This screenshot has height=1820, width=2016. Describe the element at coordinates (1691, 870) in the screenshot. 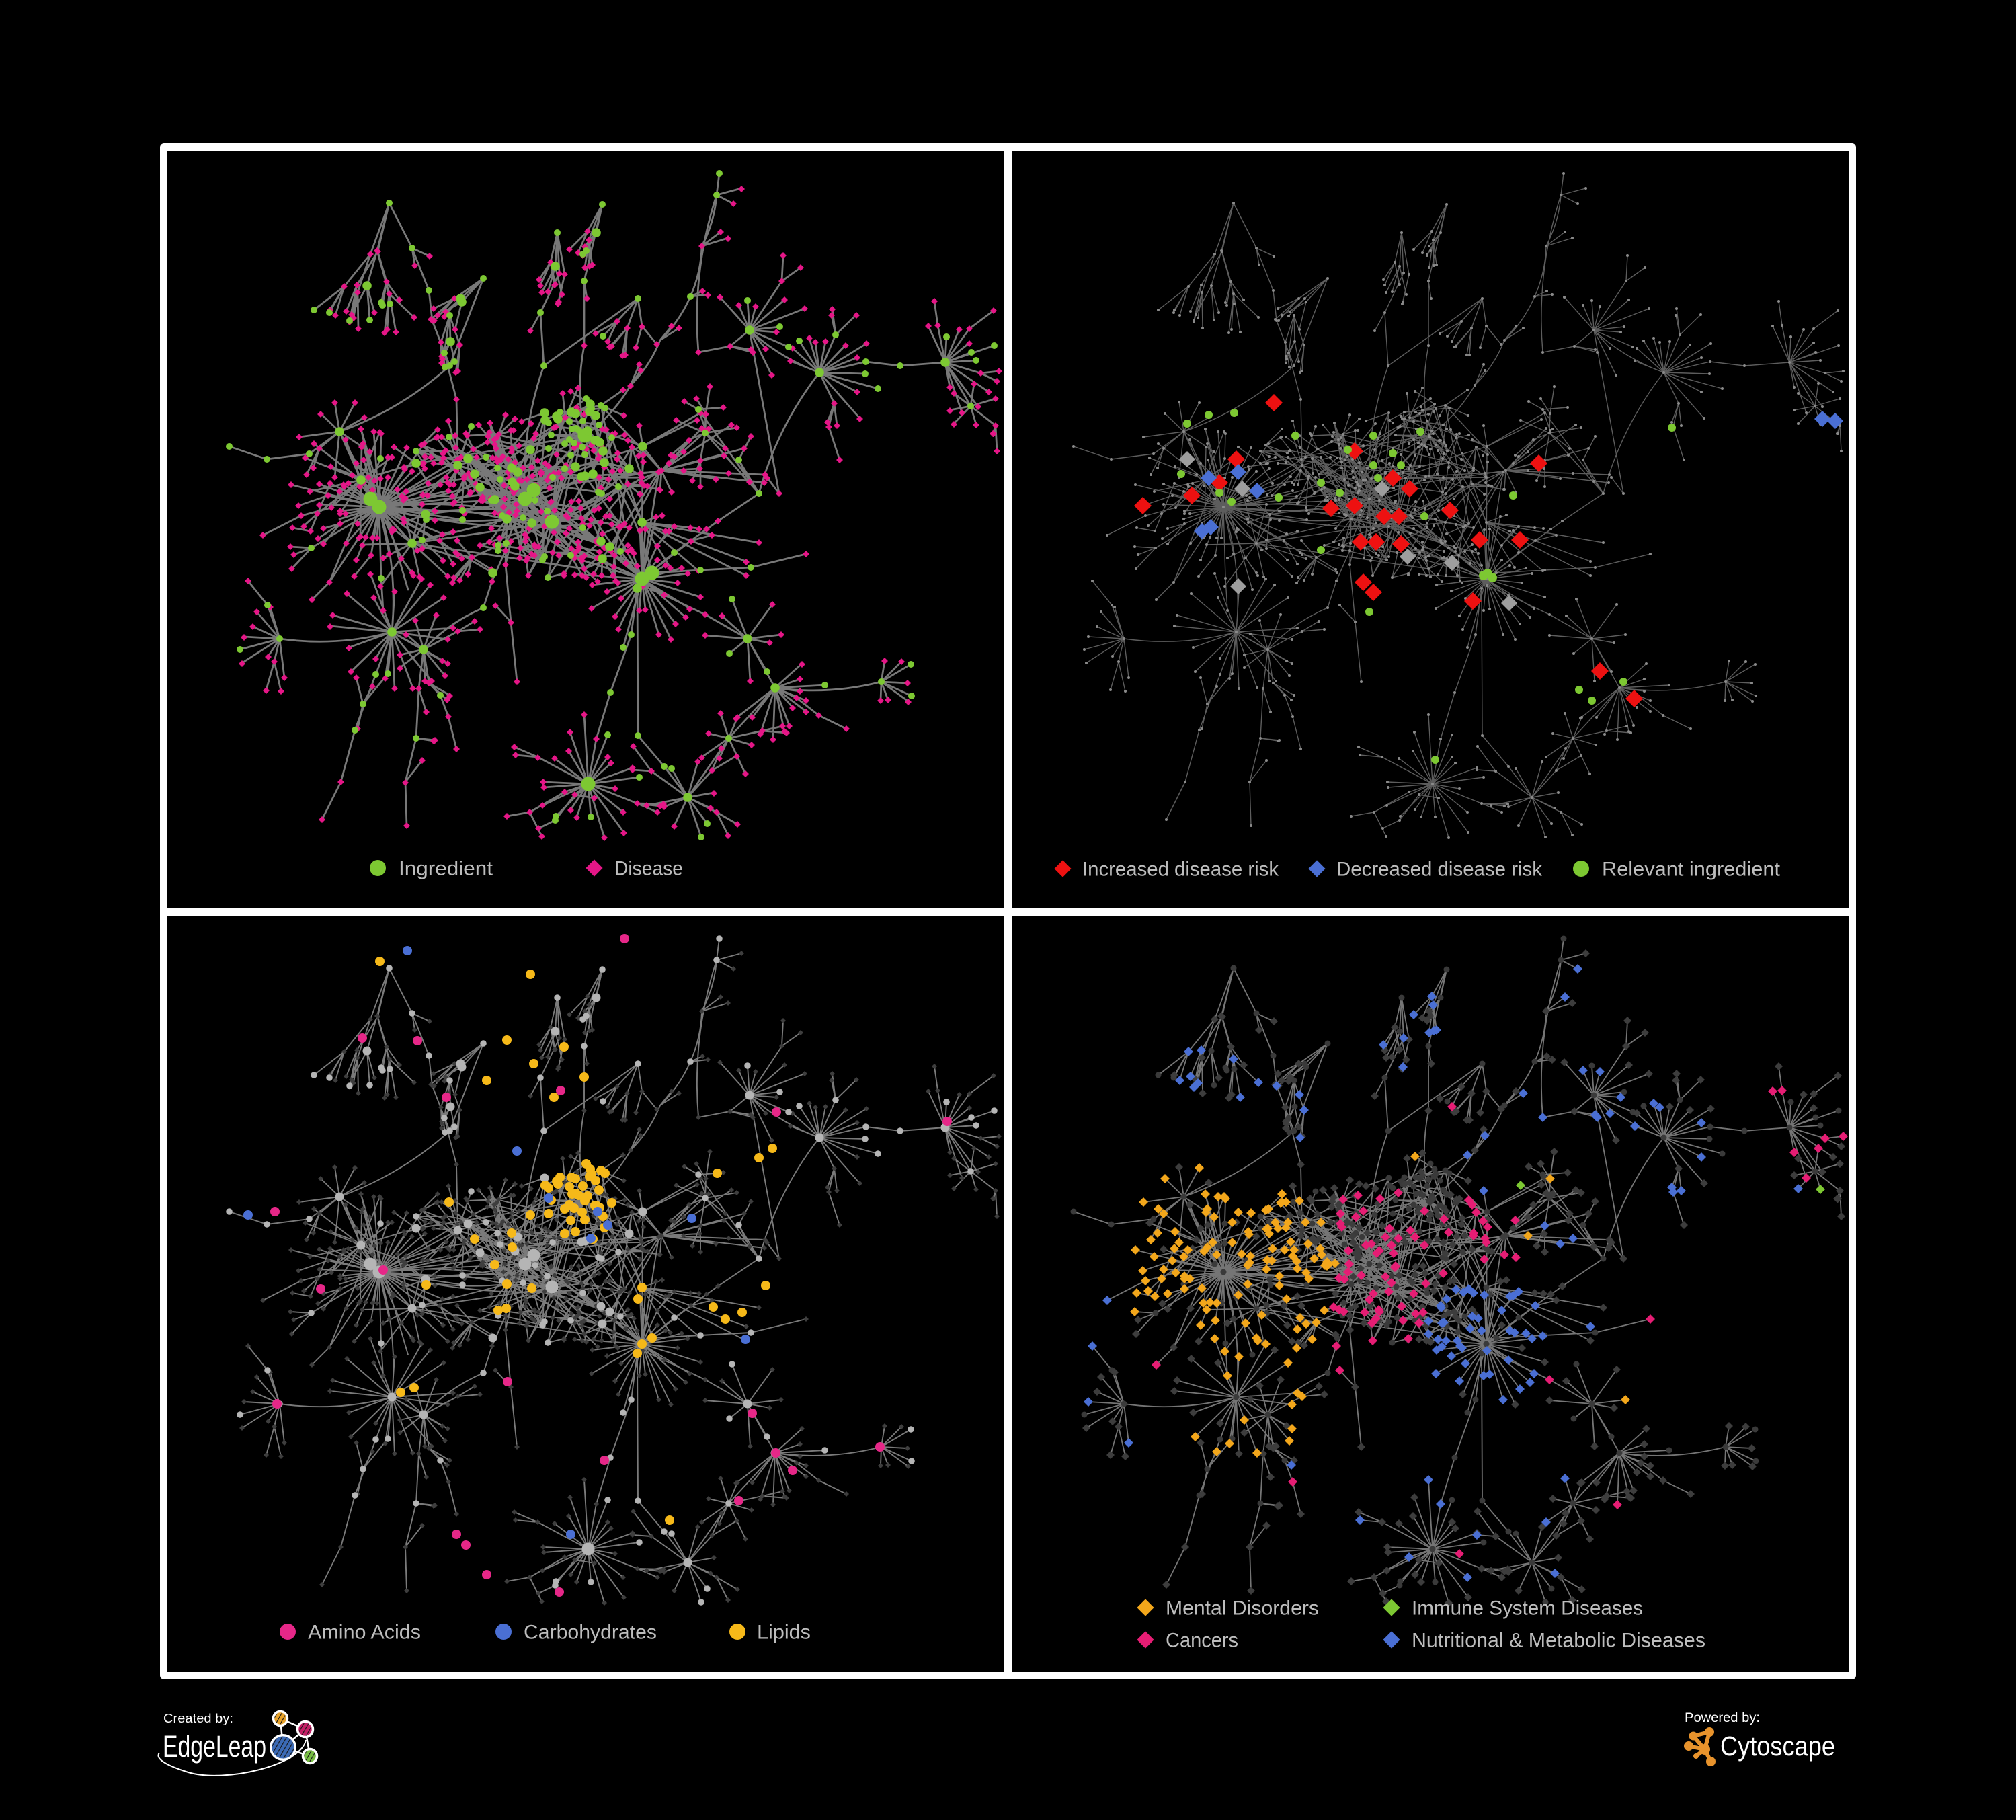

I see `svg-text: Relevant ingredient` at that location.